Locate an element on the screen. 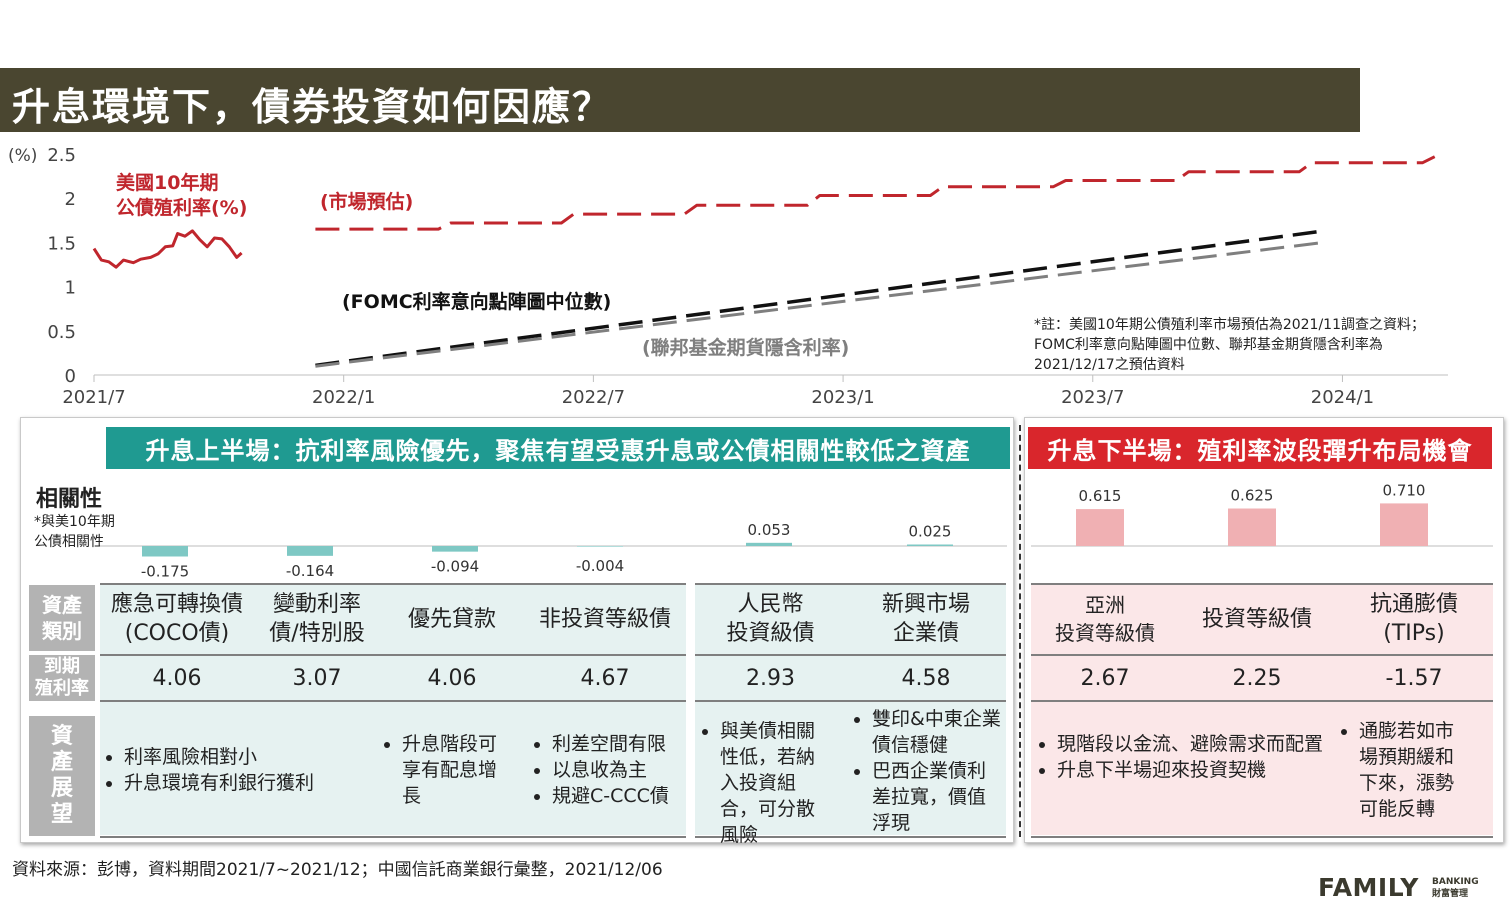 The height and width of the screenshot is (907, 1512). correlation-value-label: -0.004 is located at coordinates (600, 566).